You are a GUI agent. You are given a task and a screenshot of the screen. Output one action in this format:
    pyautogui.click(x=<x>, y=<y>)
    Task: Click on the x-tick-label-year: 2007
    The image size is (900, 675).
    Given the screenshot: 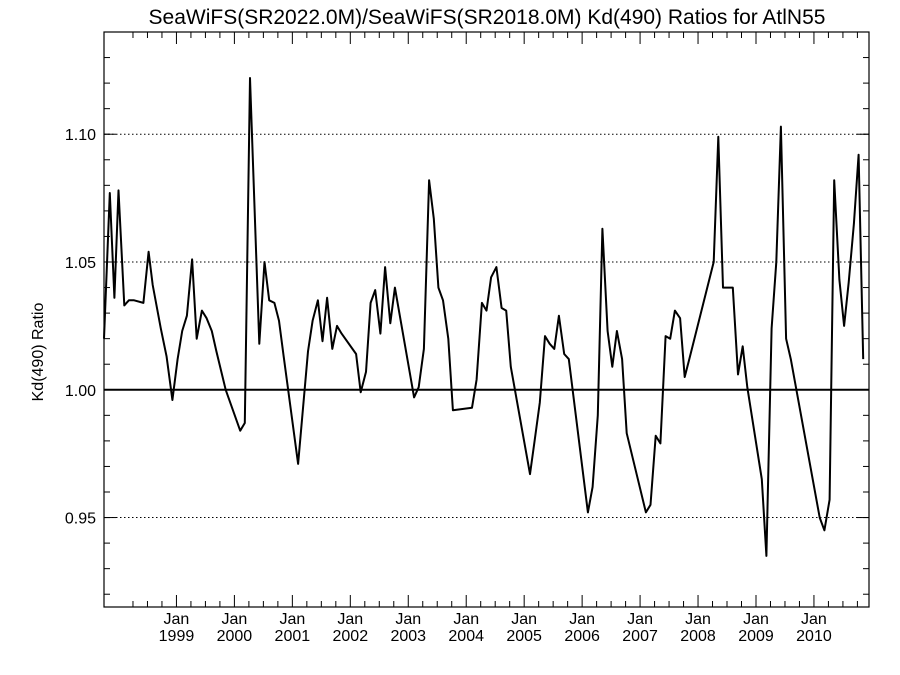 What is the action you would take?
    pyautogui.click(x=640, y=636)
    